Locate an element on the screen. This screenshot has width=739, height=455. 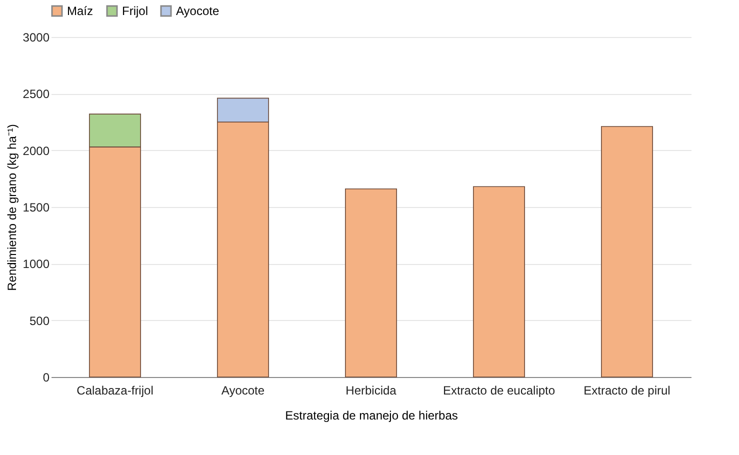
y-tick-label: 1500 is located at coordinates (36, 207).